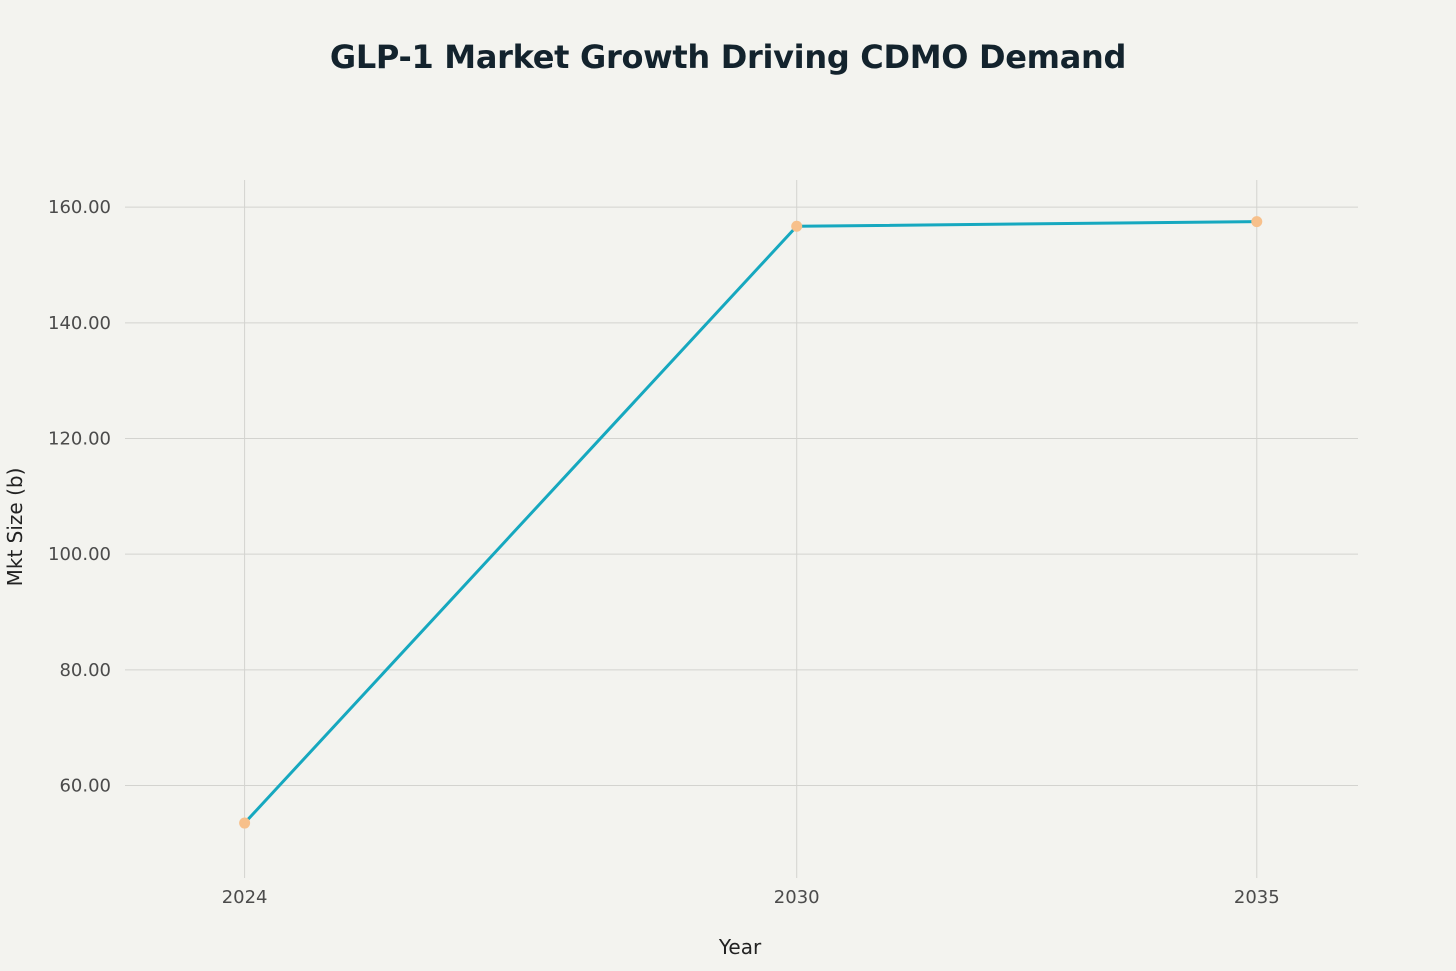 This screenshot has height=971, width=1456. What do you see at coordinates (245, 897) in the screenshot?
I see `x-tick-label: 2024` at bounding box center [245, 897].